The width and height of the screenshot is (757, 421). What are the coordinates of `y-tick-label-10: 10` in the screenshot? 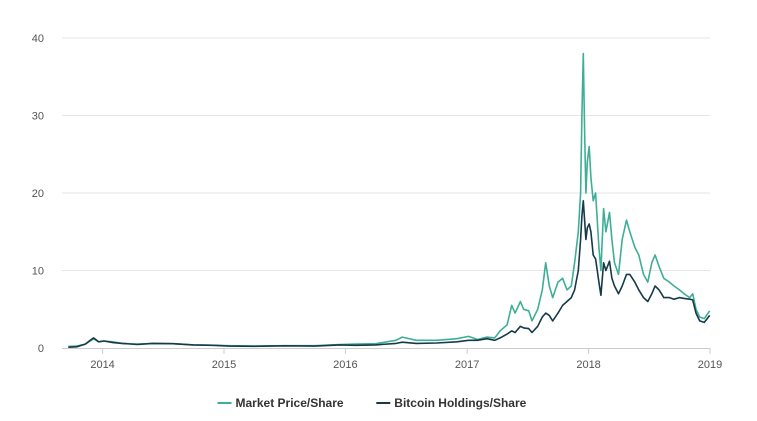 It's located at (38, 272).